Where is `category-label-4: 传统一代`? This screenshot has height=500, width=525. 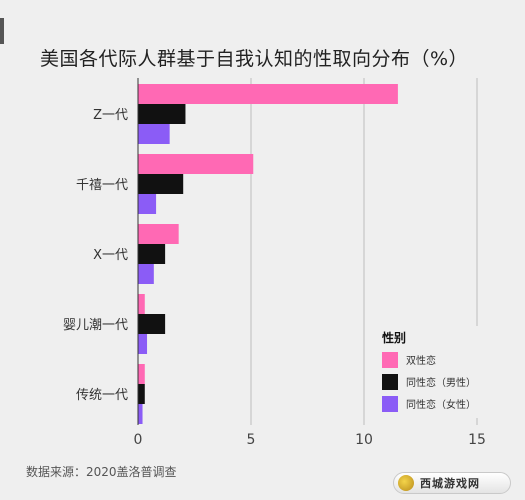
category-label-4: 传统一代 is located at coordinates (102, 395).